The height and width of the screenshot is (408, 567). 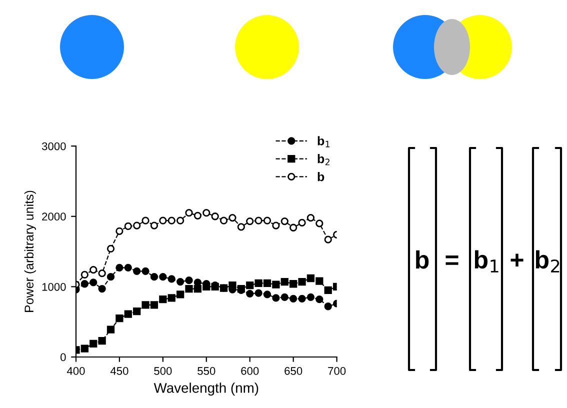 What do you see at coordinates (422, 259) in the screenshot?
I see `text: b` at bounding box center [422, 259].